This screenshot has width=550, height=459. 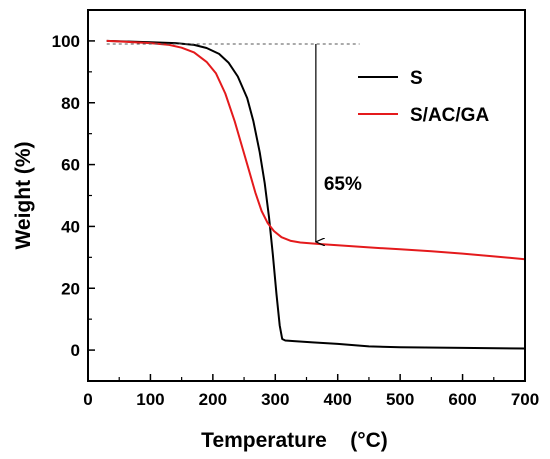 What do you see at coordinates (462, 399) in the screenshot?
I see `x-tick-label: 600` at bounding box center [462, 399].